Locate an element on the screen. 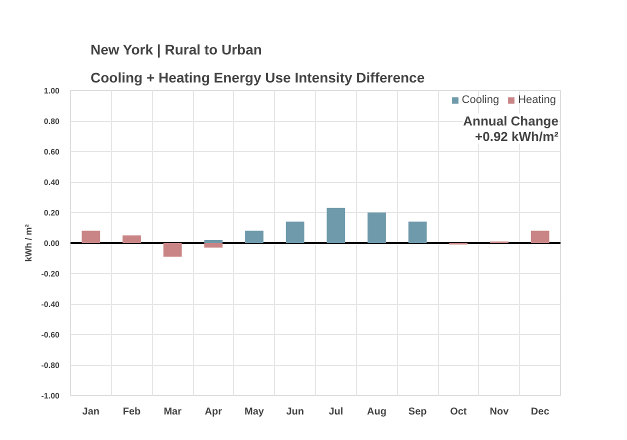 The height and width of the screenshot is (440, 627). y-tick-label: 0.80 is located at coordinates (52, 121).